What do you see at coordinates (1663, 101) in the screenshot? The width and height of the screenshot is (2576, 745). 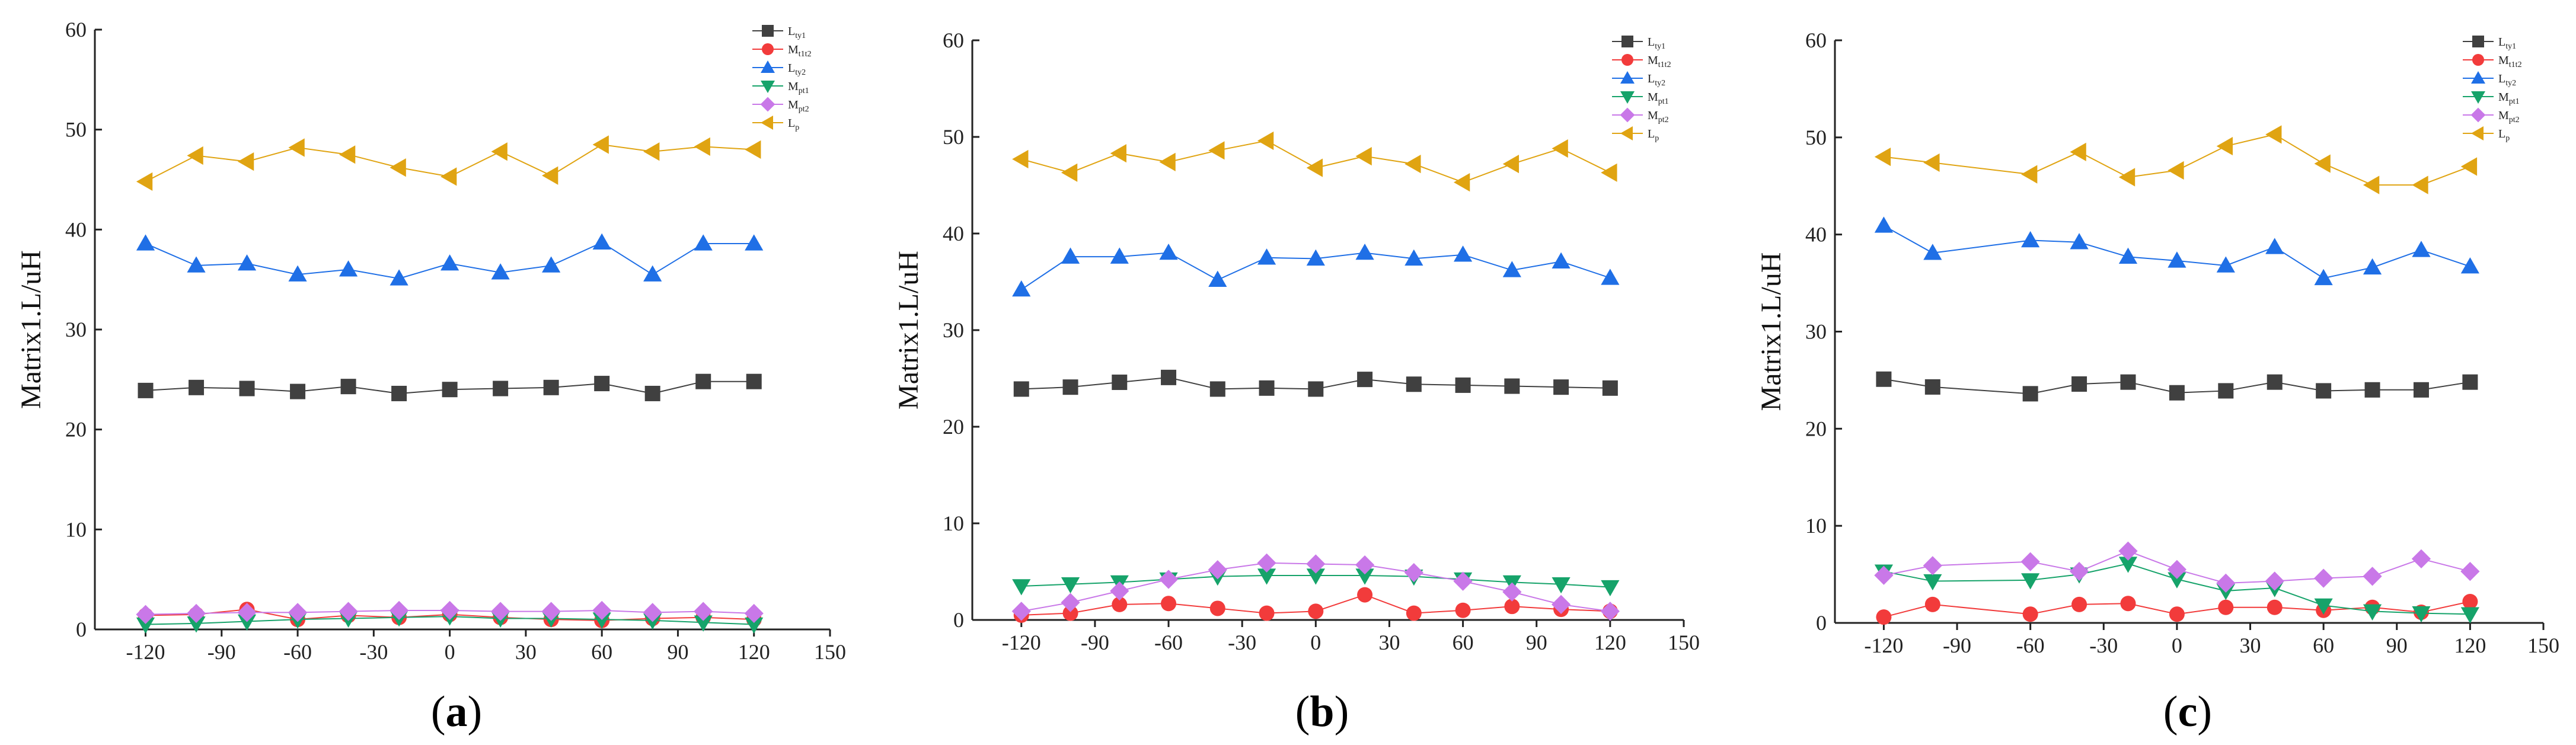 I see `legend-label-subscript: pt1` at bounding box center [1663, 101].